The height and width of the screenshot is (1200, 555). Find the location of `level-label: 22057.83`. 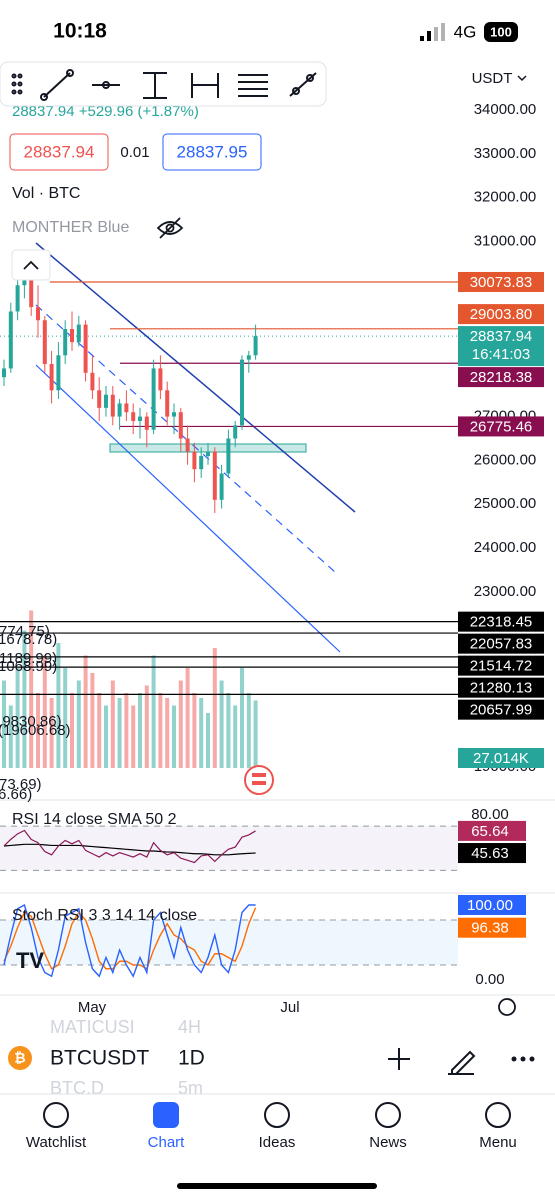

level-label: 22057.83 is located at coordinates (501, 644).